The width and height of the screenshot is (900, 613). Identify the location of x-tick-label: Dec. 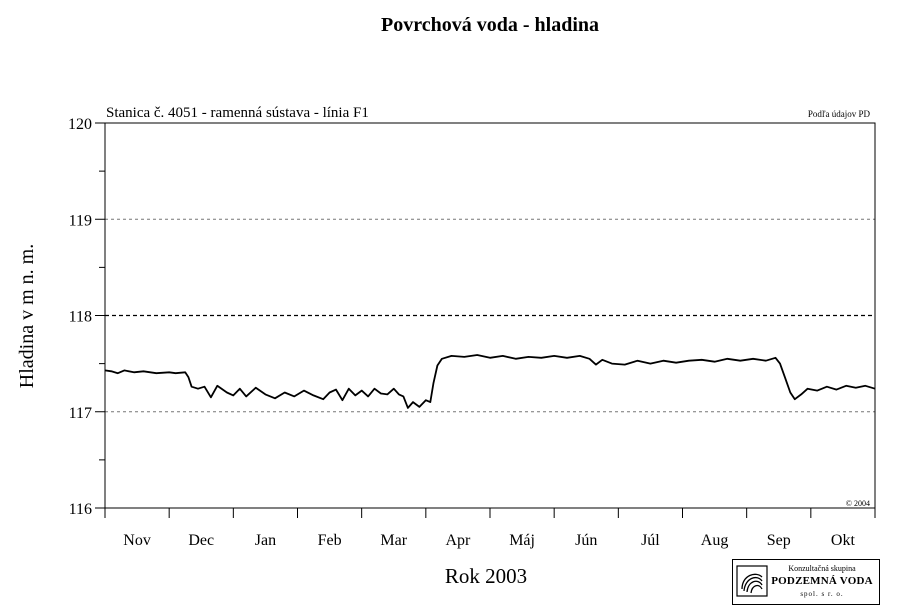
(201, 540).